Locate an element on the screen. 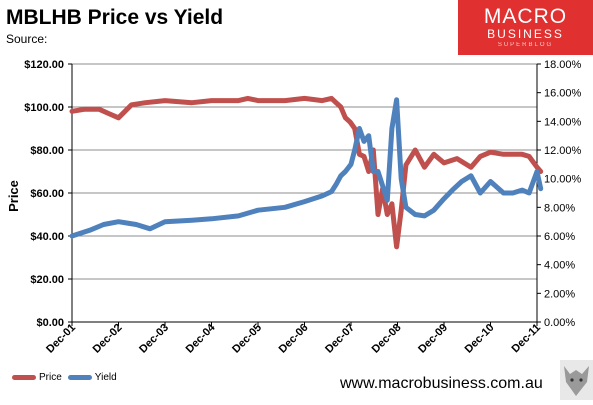  legend-swatch-price is located at coordinates (24, 377).